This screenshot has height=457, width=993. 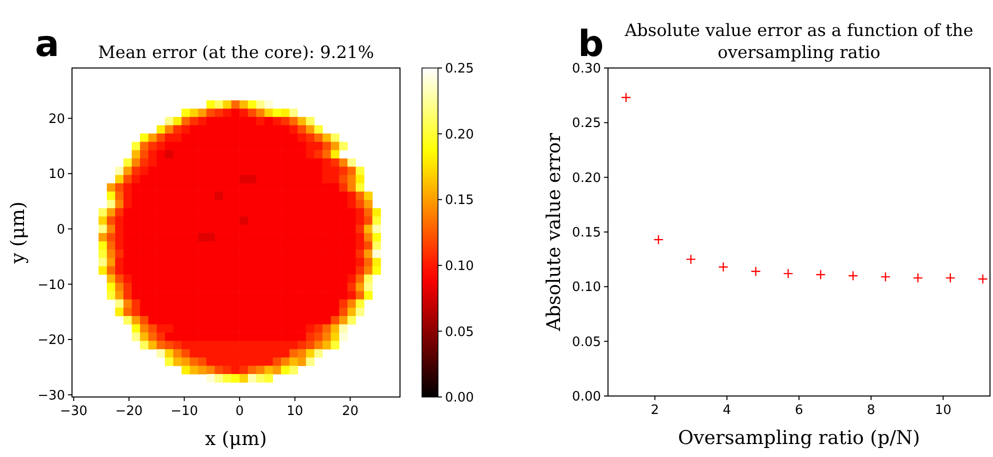 I want to click on chart-title: Absolute value error as a function of the oversampling ratio, so click(x=799, y=42).